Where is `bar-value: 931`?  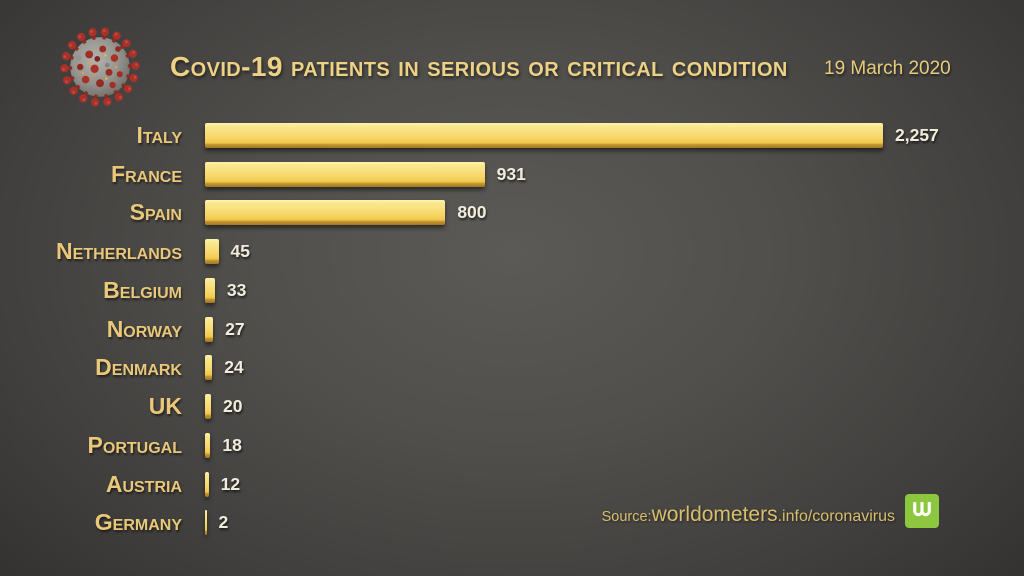 bar-value: 931 is located at coordinates (511, 173).